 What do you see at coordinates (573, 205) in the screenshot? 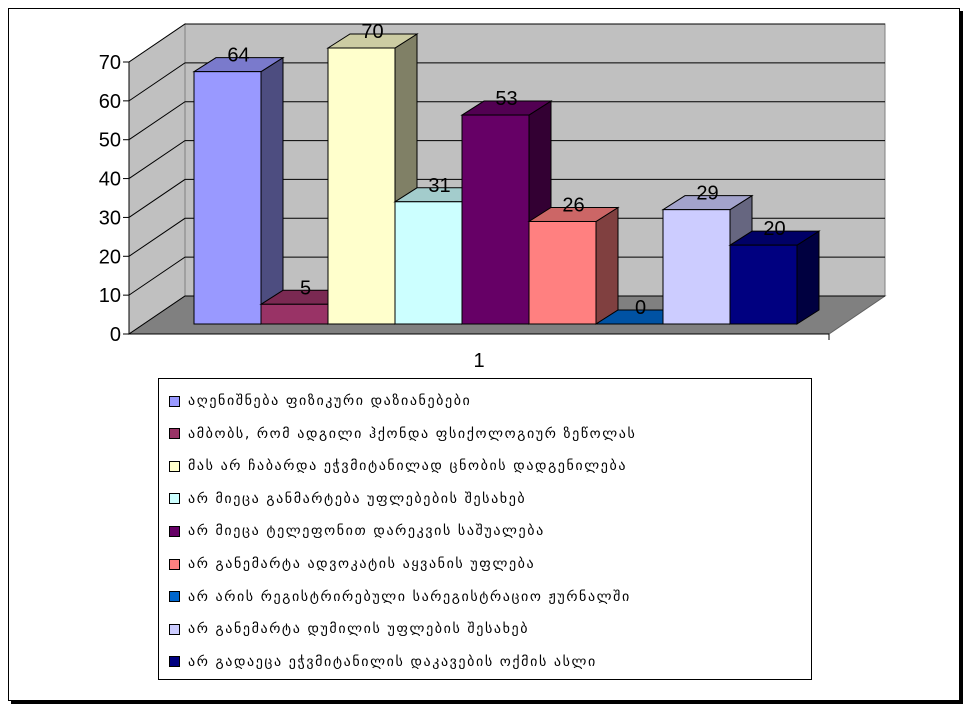
I see `bar-value-label: 26` at bounding box center [573, 205].